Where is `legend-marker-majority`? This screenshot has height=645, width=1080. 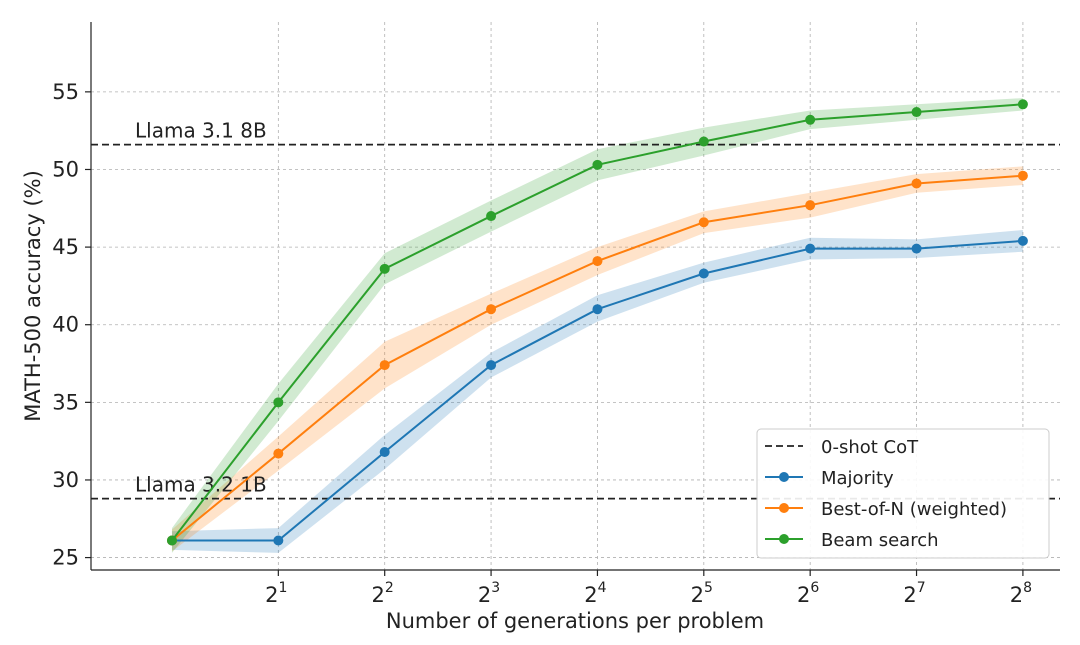 legend-marker-majority is located at coordinates (784, 477).